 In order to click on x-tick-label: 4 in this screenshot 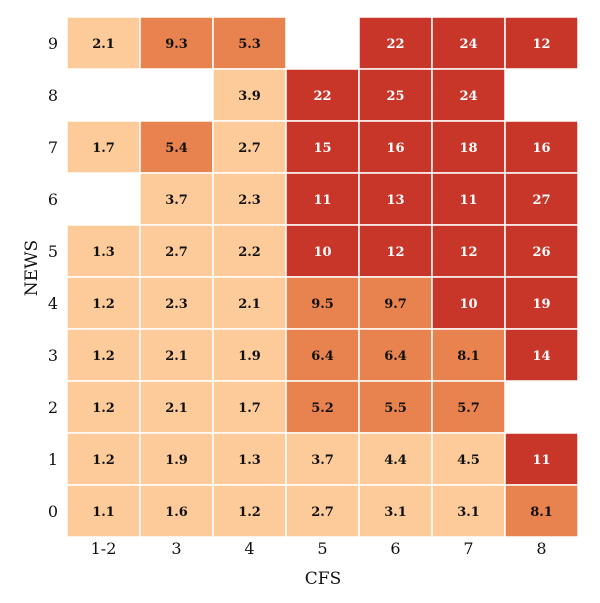, I will do `click(249, 548)`.